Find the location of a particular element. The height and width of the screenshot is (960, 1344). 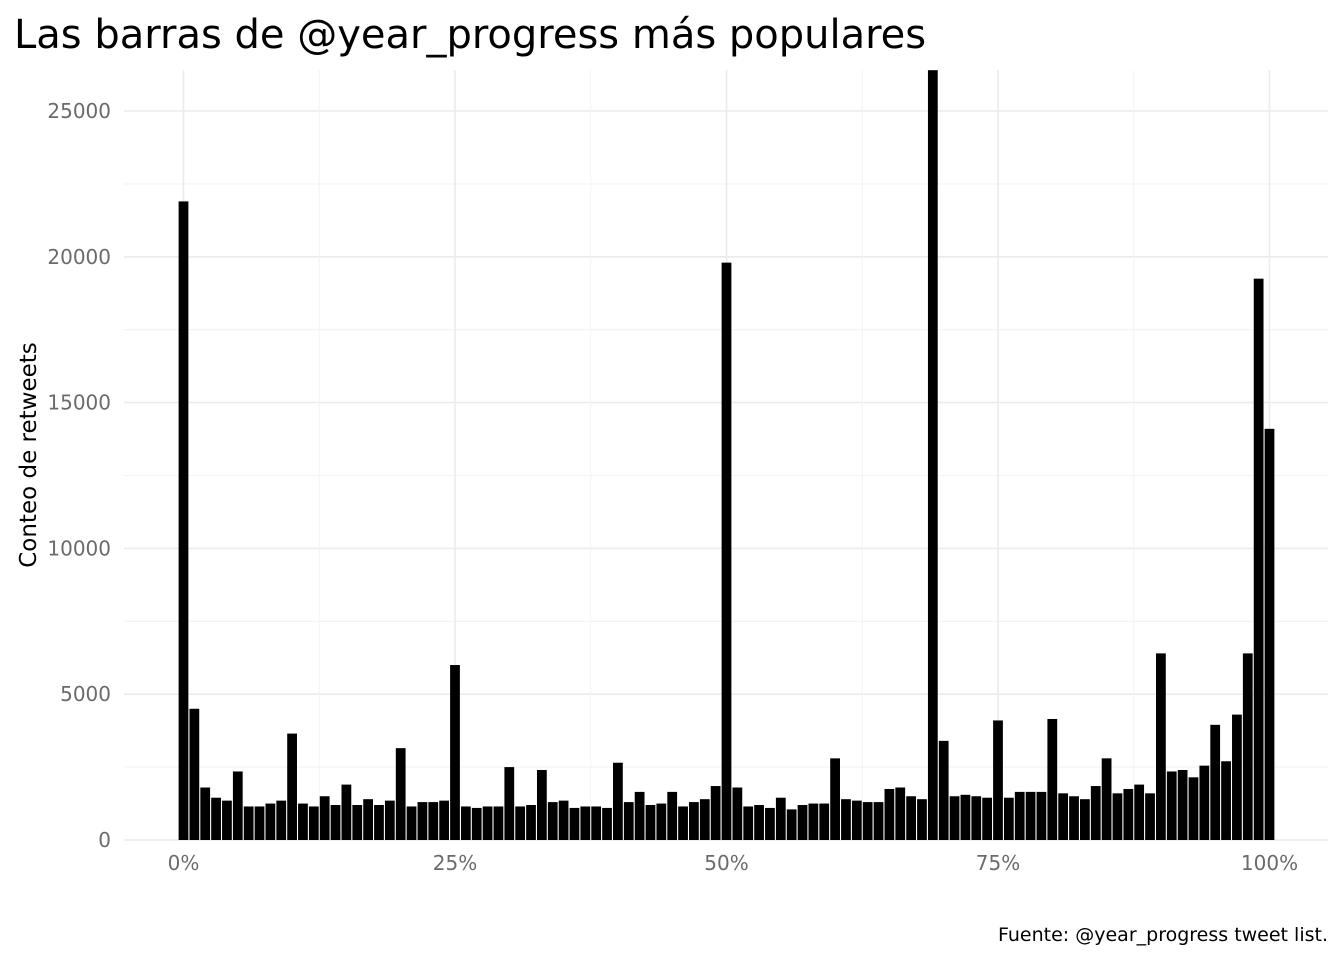

caption: Fuente: @year_progress tweet list. is located at coordinates (1163, 935).